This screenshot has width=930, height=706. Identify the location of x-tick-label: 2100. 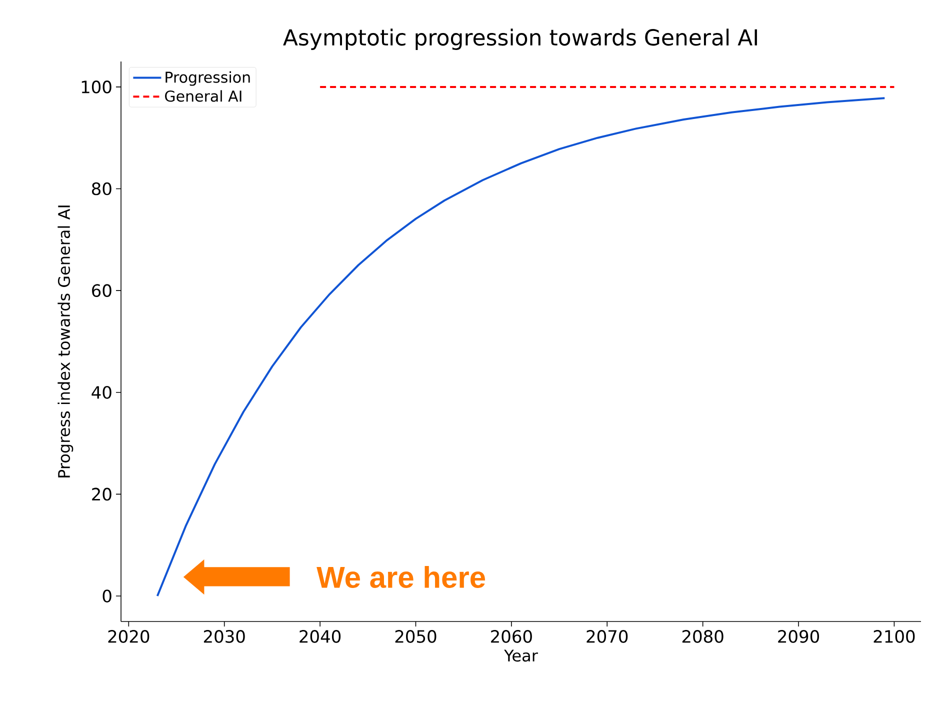
(894, 636).